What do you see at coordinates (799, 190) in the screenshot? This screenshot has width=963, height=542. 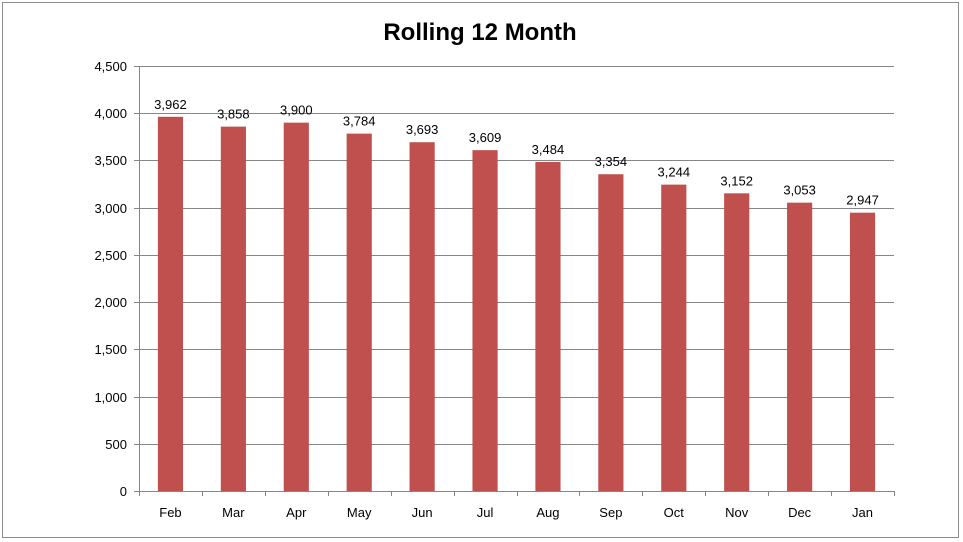 I see `data-label: 3,053` at bounding box center [799, 190].